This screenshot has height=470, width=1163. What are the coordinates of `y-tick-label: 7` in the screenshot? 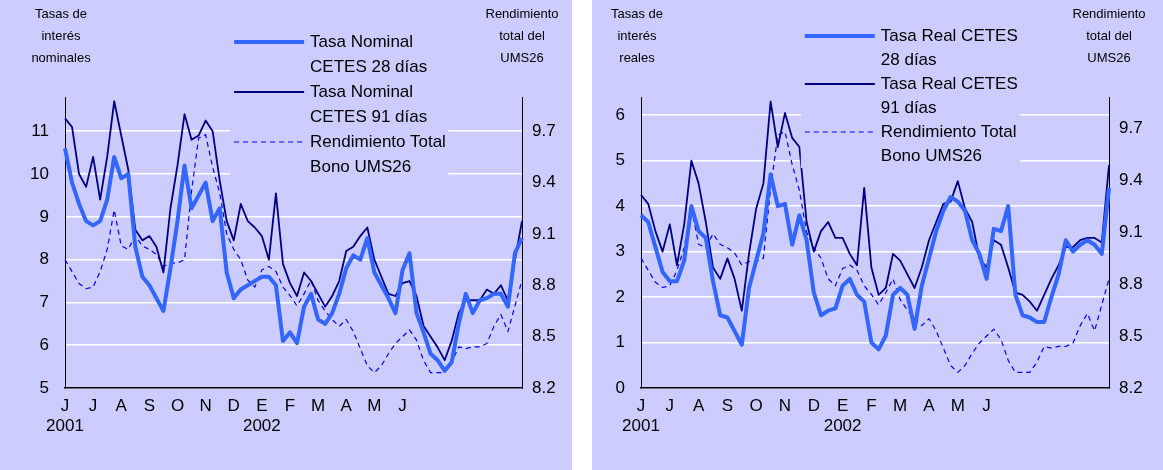 It's located at (44, 302).